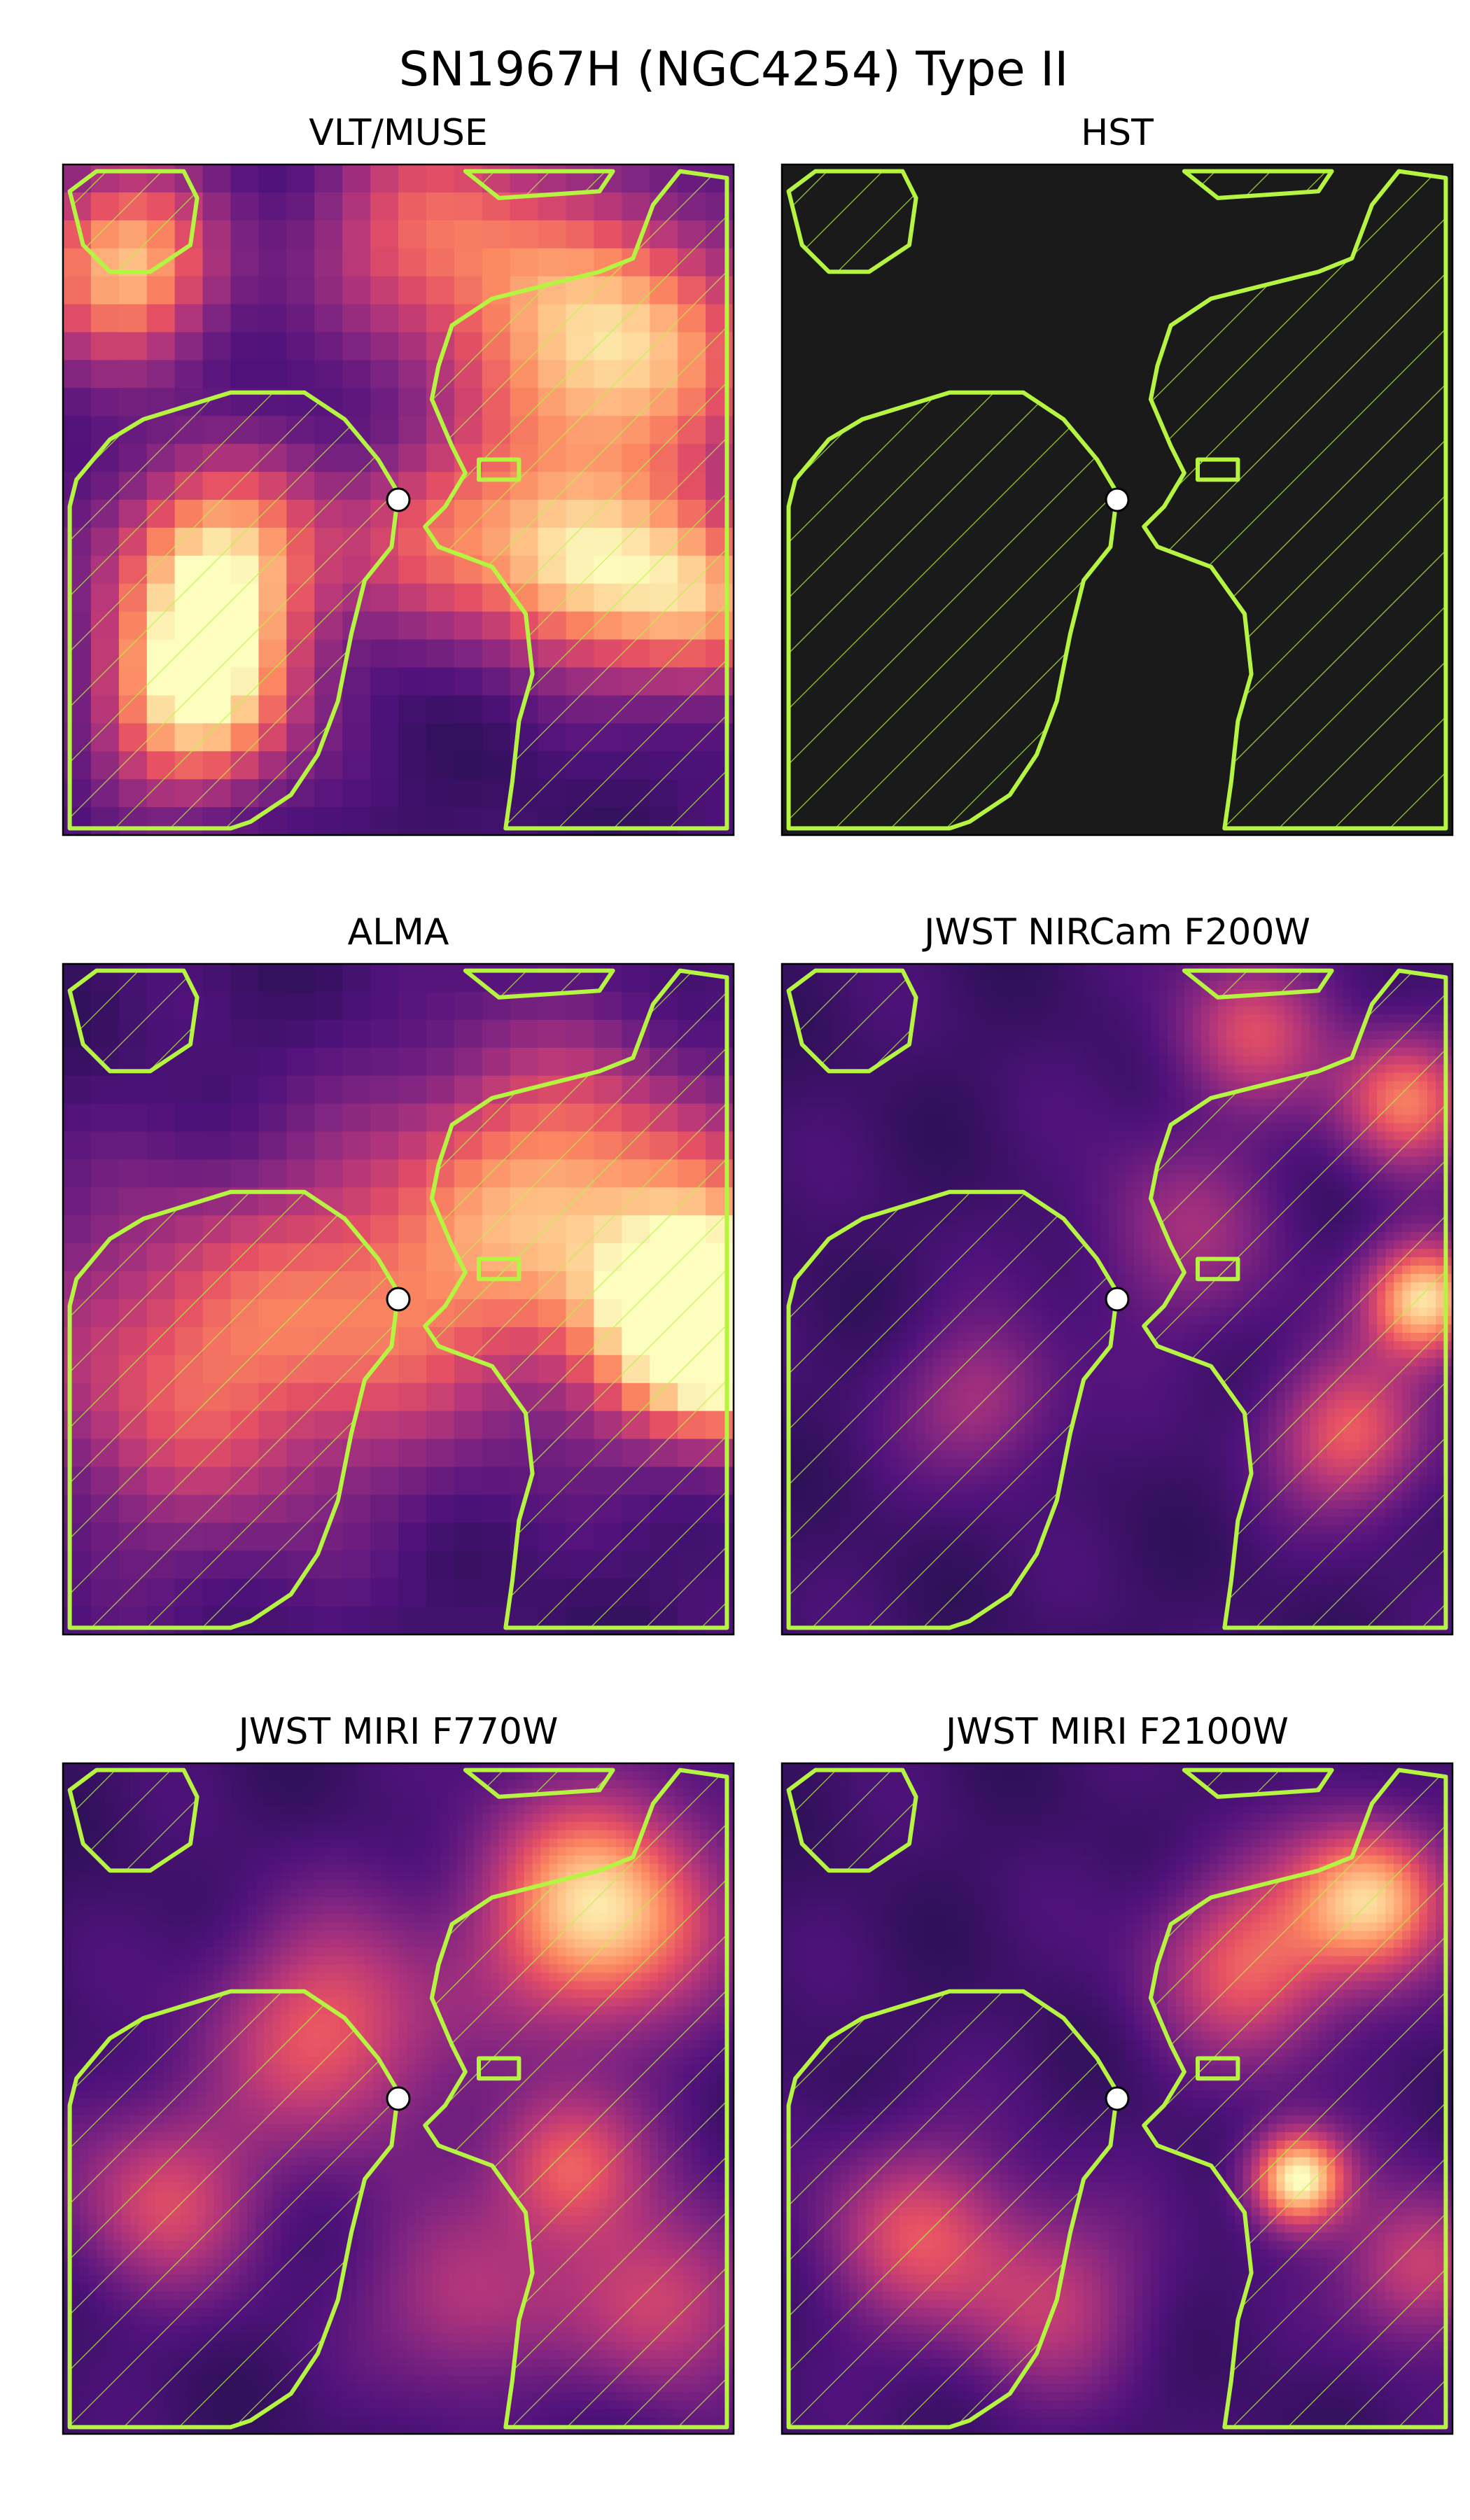 This screenshot has width=1470, height=2520. I want to click on panel-title: JWST NIRCam F200W, so click(1116, 932).